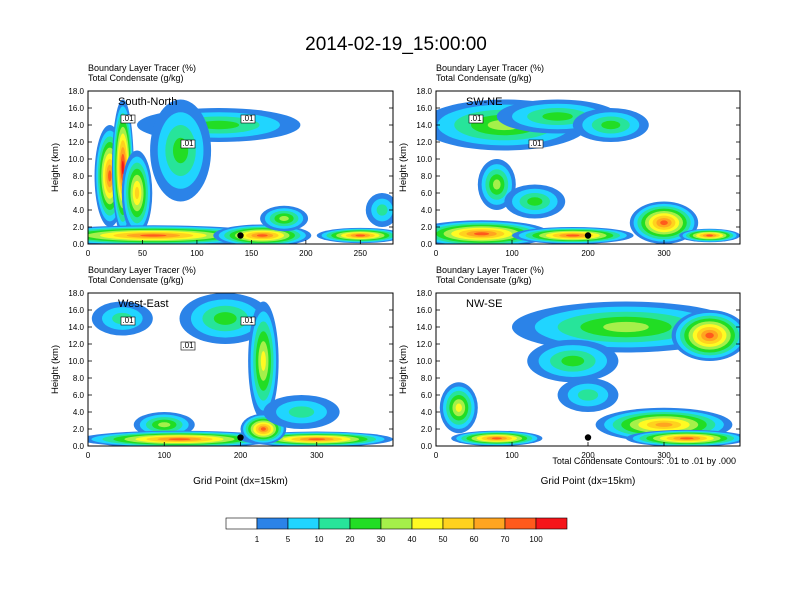 The height and width of the screenshot is (612, 792). I want to click on colorbar-label: 50, so click(443, 539).